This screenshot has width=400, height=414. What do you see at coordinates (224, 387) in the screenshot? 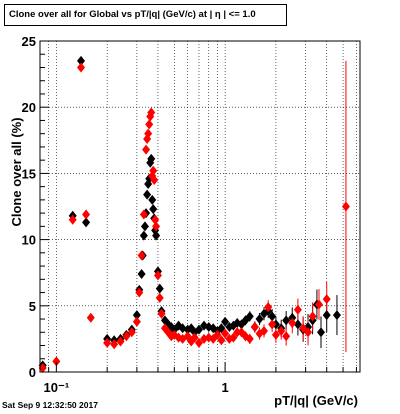
I see `x-tick-label: 1` at bounding box center [224, 387].